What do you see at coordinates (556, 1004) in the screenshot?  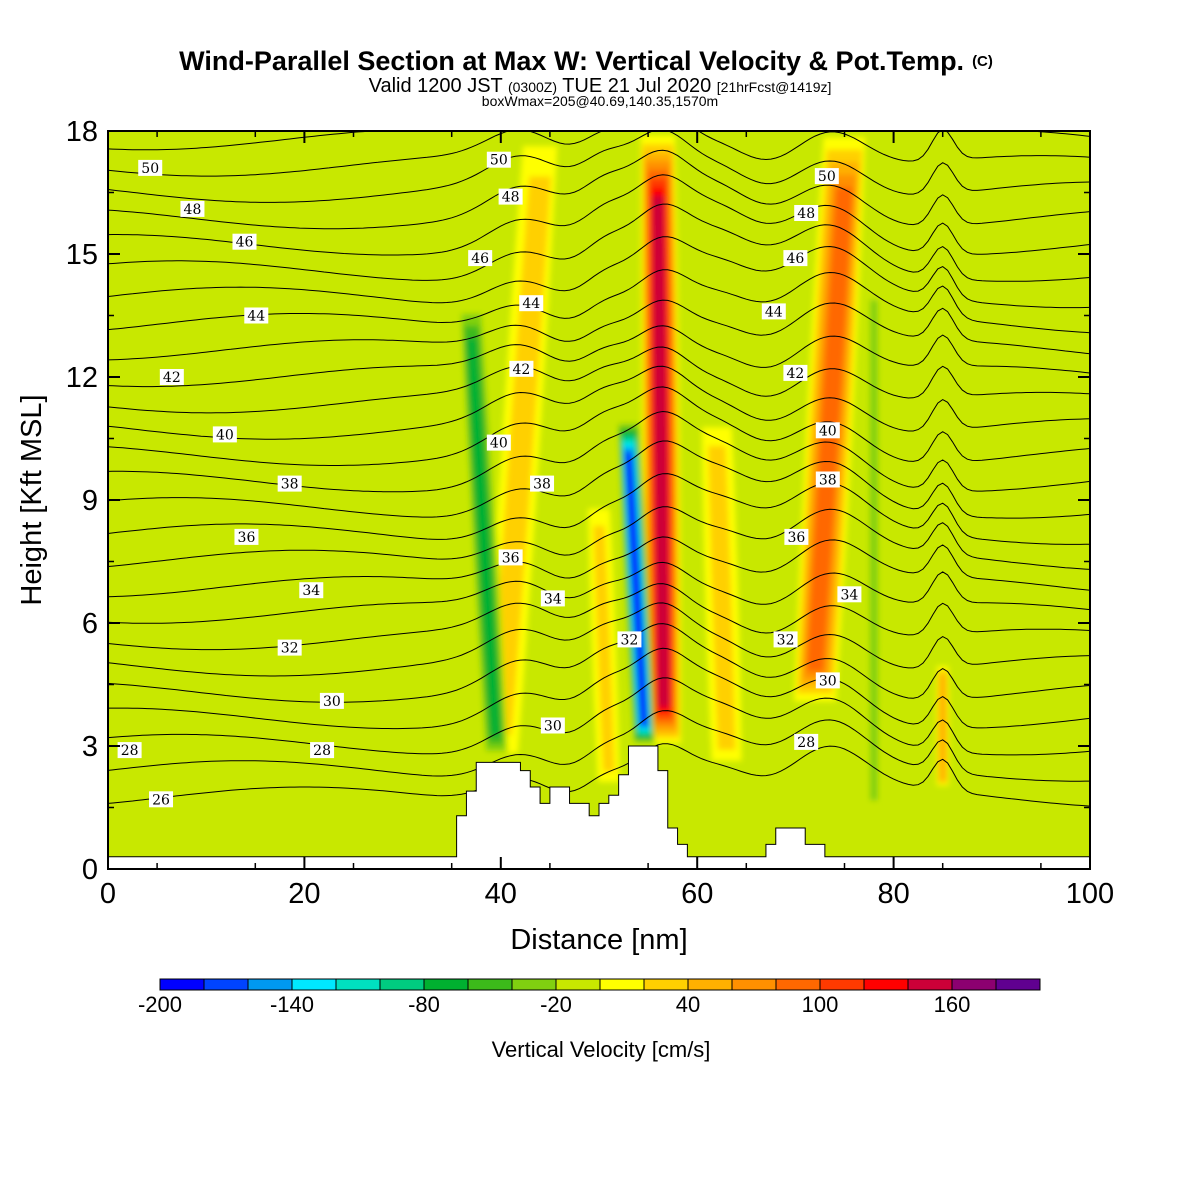 I see `colorbar-tick-label: -20` at bounding box center [556, 1004].